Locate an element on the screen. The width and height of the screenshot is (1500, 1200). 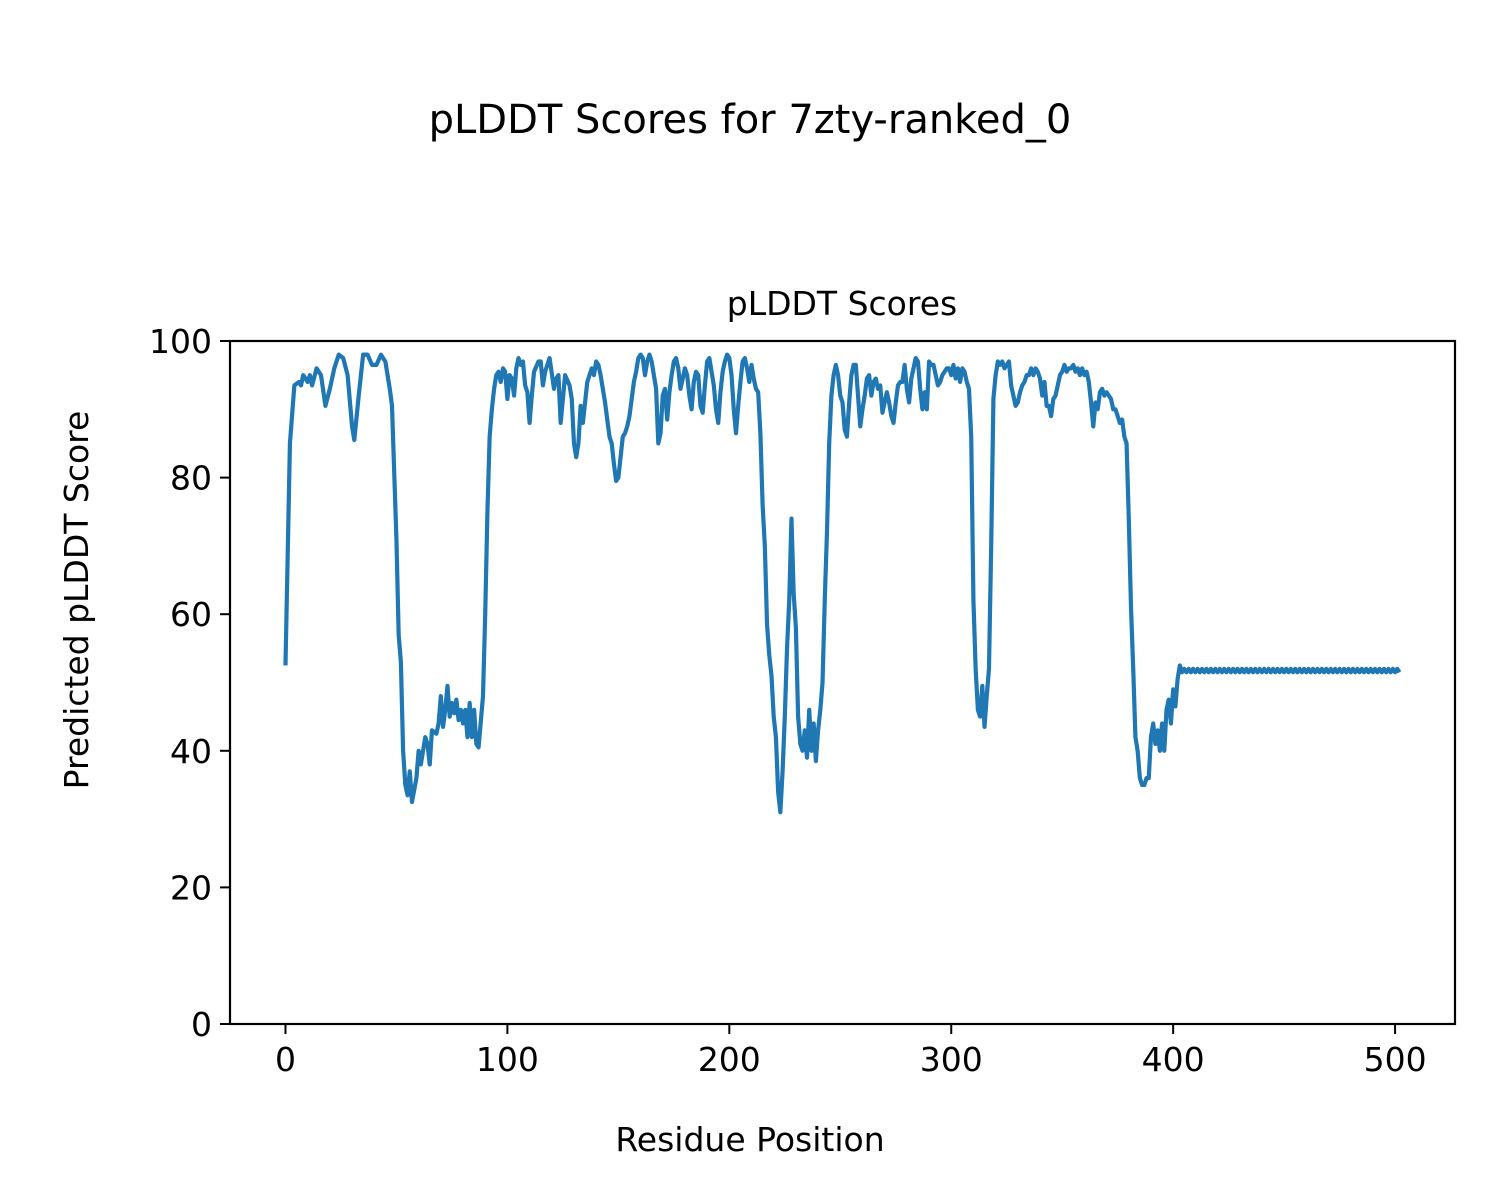
figure-suptitle: pLDDT Scores for 7zty-ranked_0 is located at coordinates (750, 120).